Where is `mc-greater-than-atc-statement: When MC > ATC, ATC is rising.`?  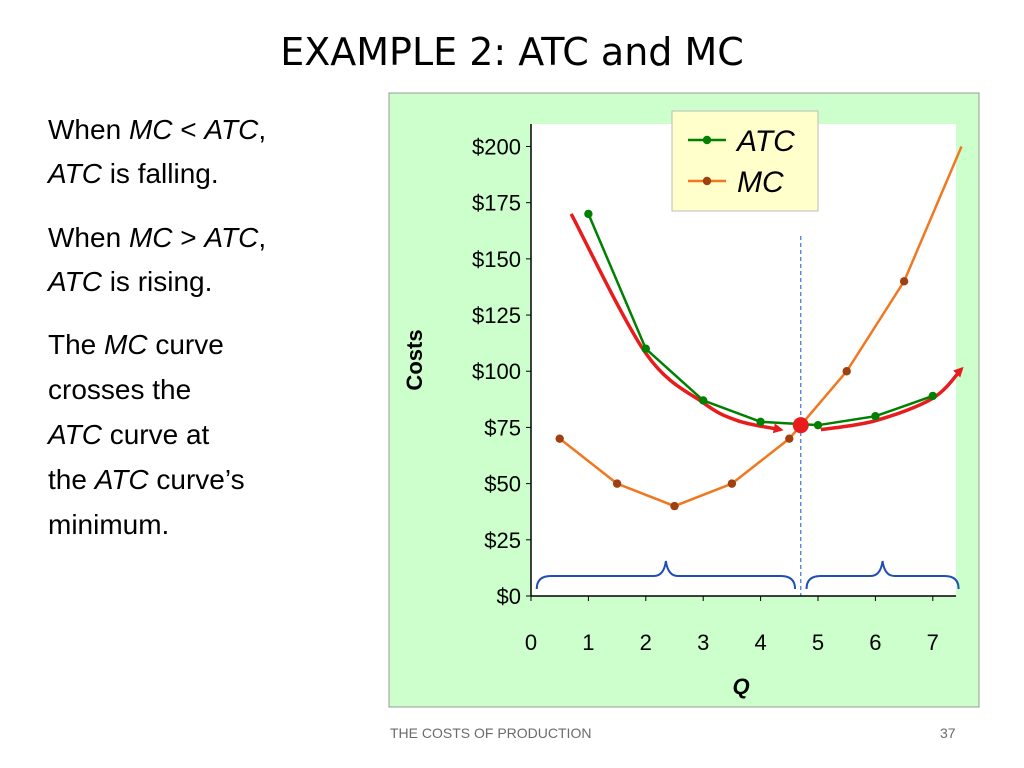
mc-greater-than-atc-statement: When MC > ATC, ATC is rising. is located at coordinates (213, 260).